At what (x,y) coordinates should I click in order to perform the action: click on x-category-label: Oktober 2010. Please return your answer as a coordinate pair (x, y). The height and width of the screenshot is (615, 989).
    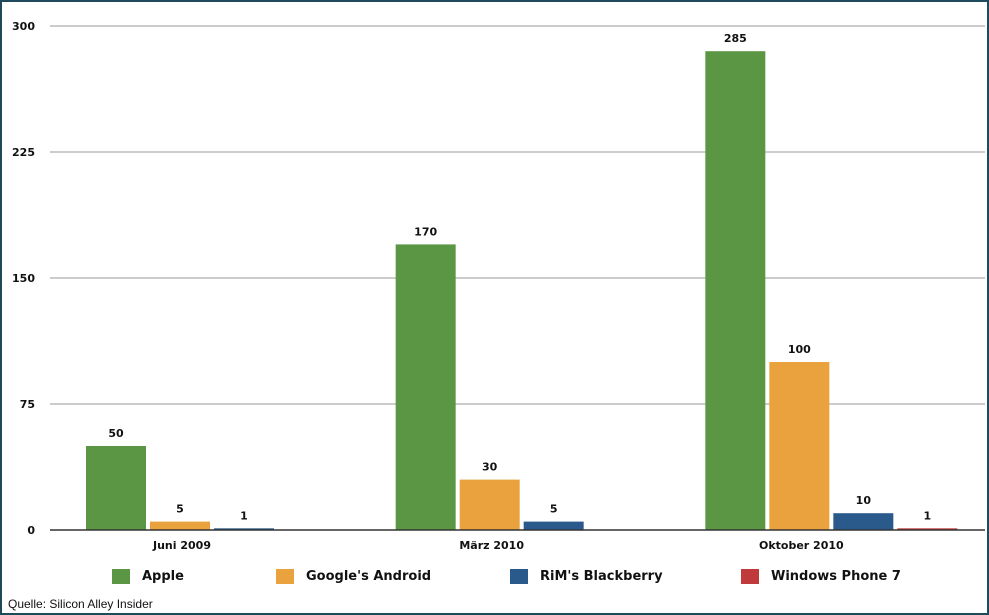
    Looking at the image, I should click on (801, 545).